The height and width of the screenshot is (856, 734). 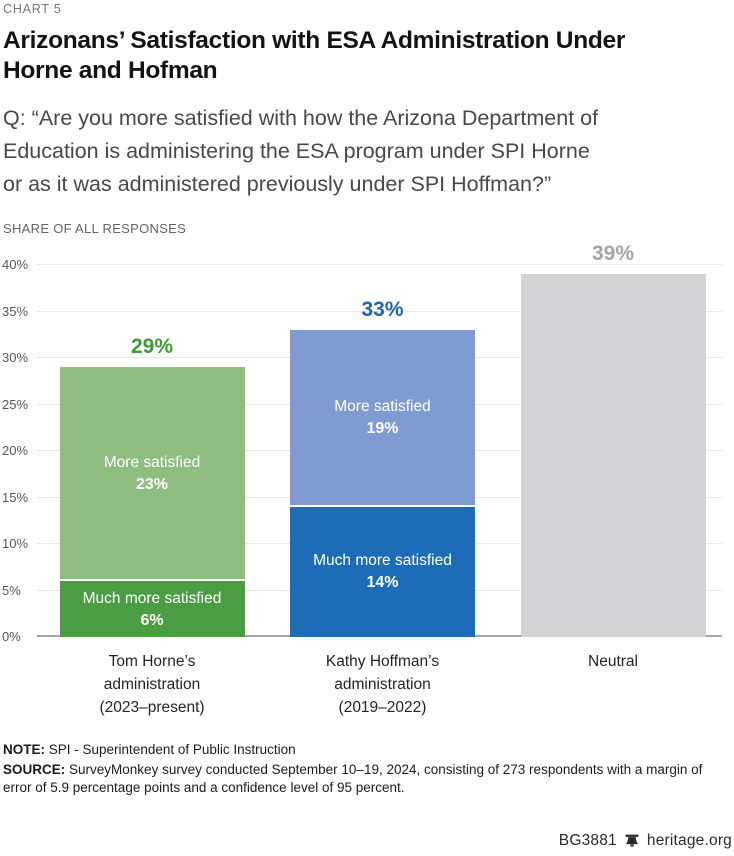 I want to click on axis-caption: SHARE OF ALL RESPONSES, so click(x=95, y=228).